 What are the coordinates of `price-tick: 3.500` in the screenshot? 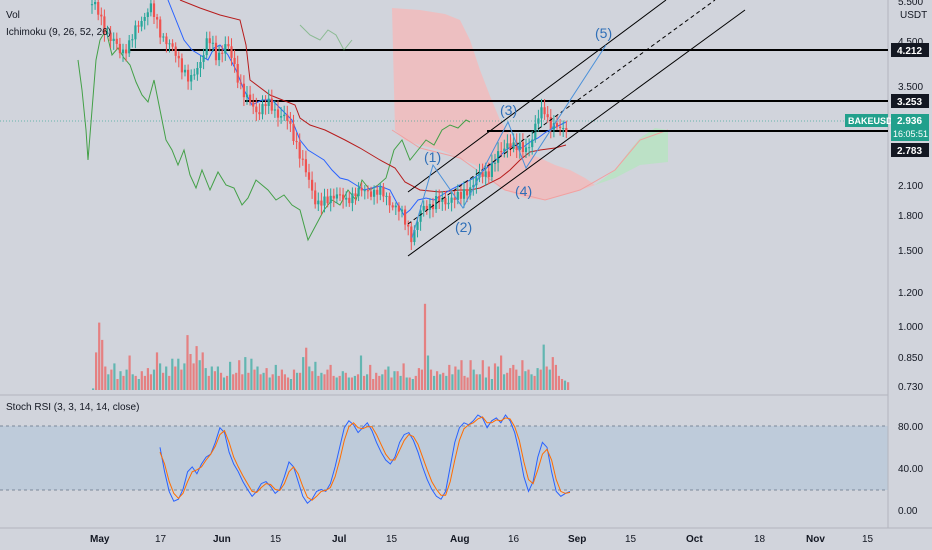 It's located at (910, 87).